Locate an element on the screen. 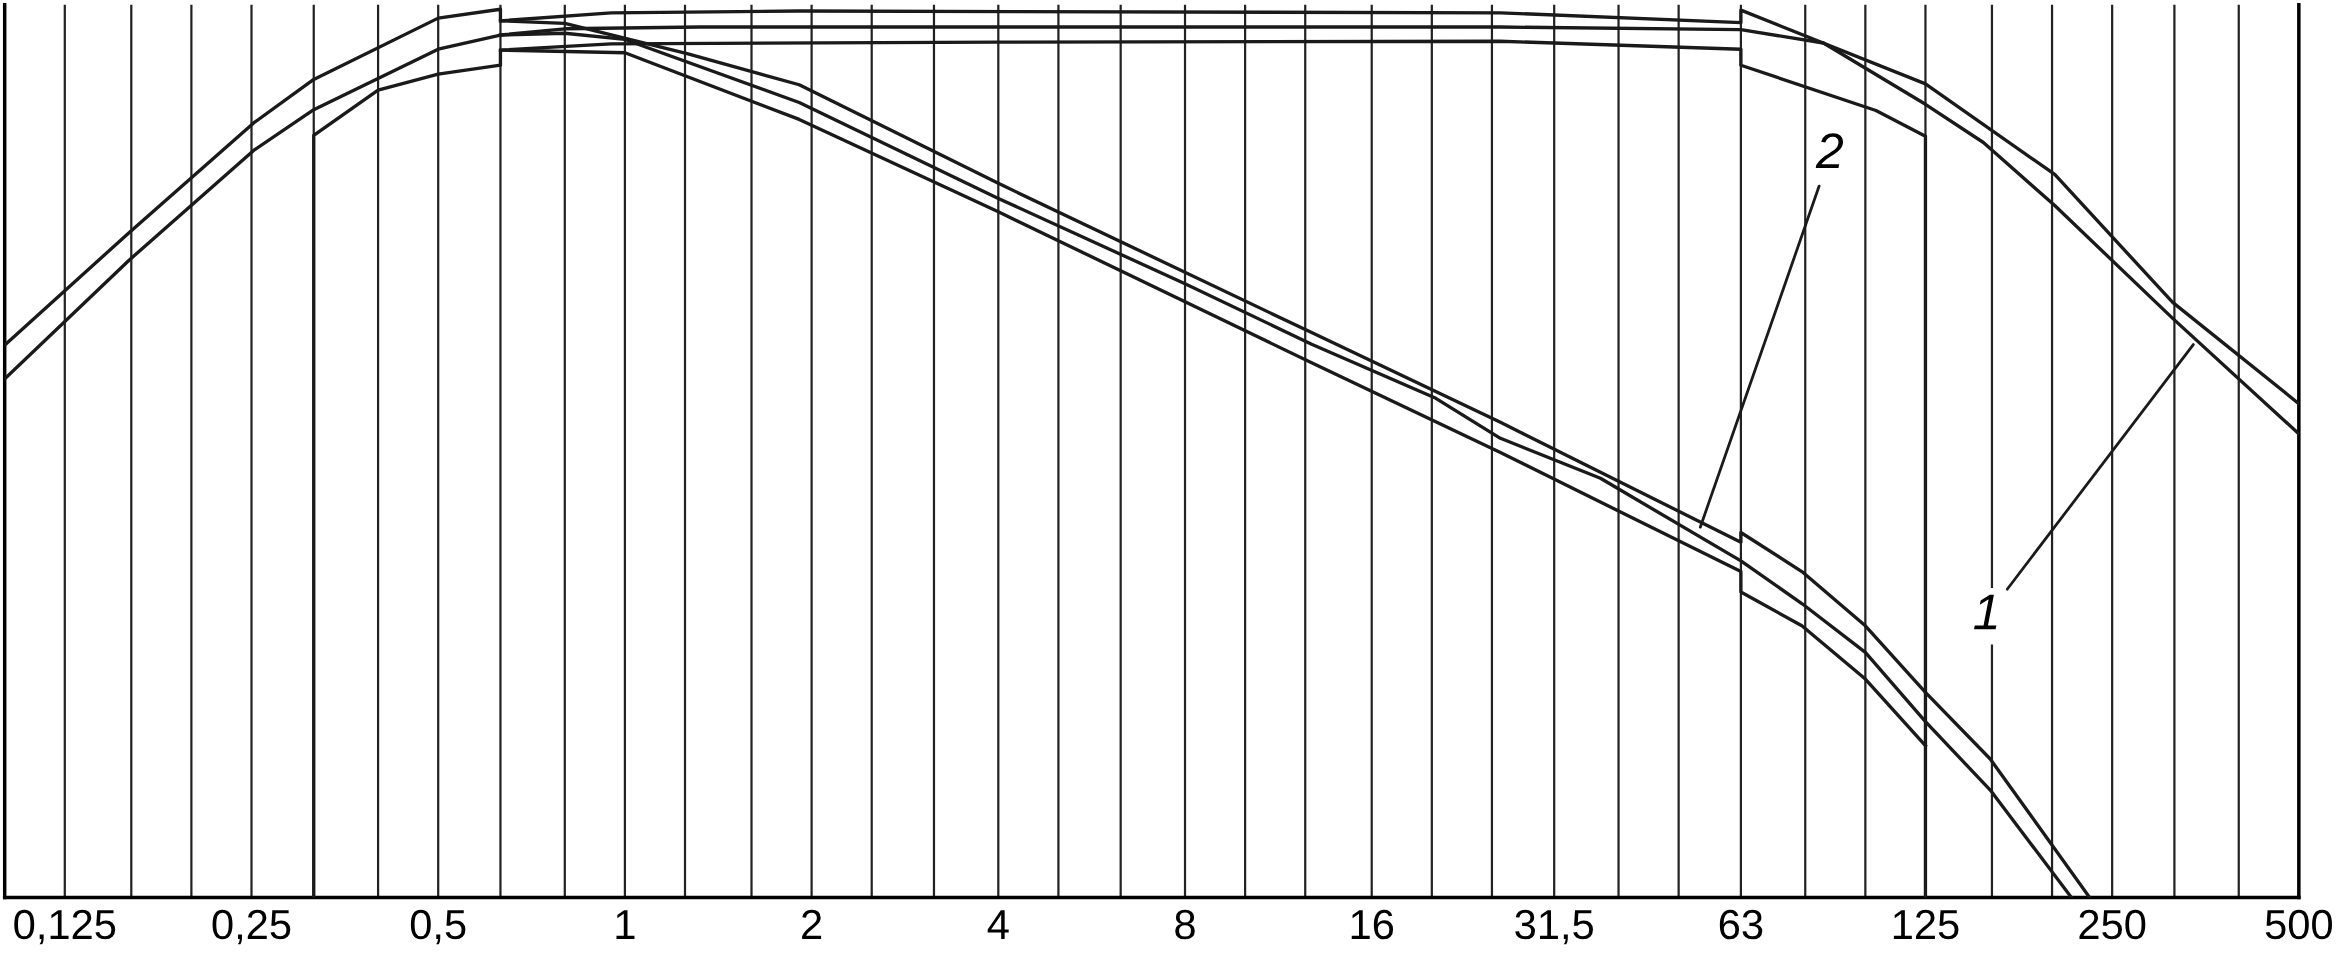  x-tick-label: 8 is located at coordinates (1185, 924).